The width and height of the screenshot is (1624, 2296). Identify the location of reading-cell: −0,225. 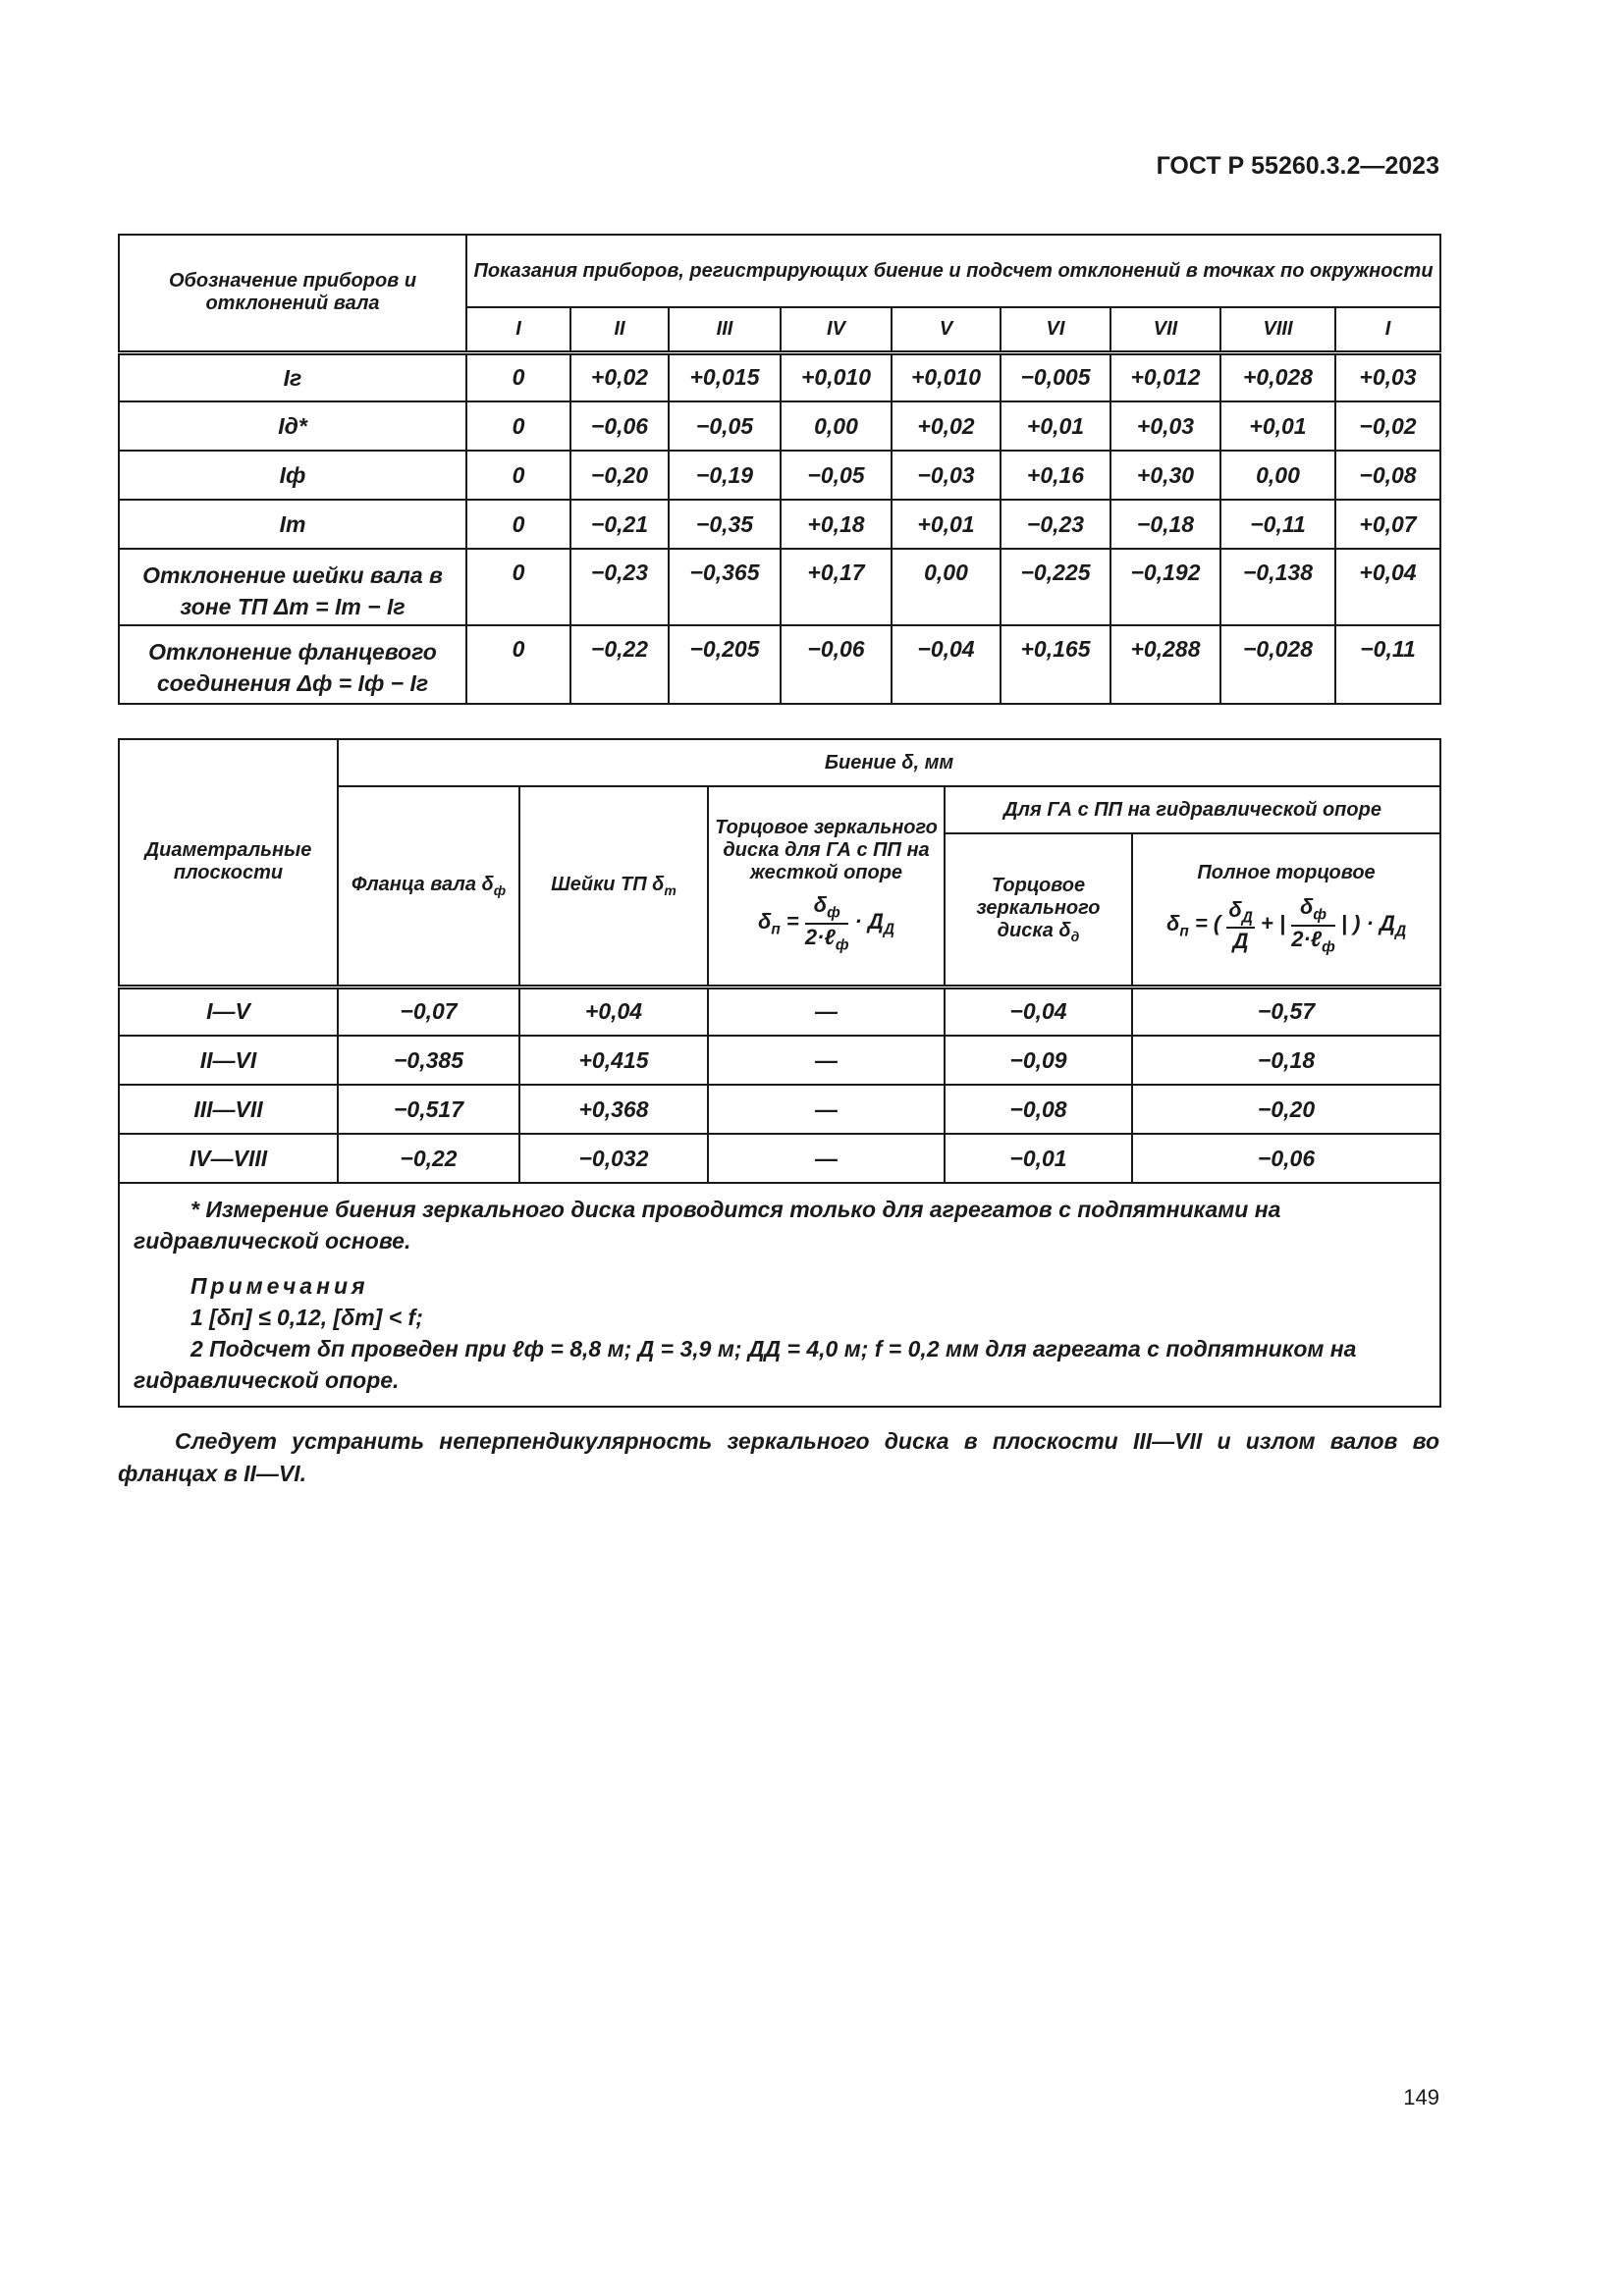
(1055, 587).